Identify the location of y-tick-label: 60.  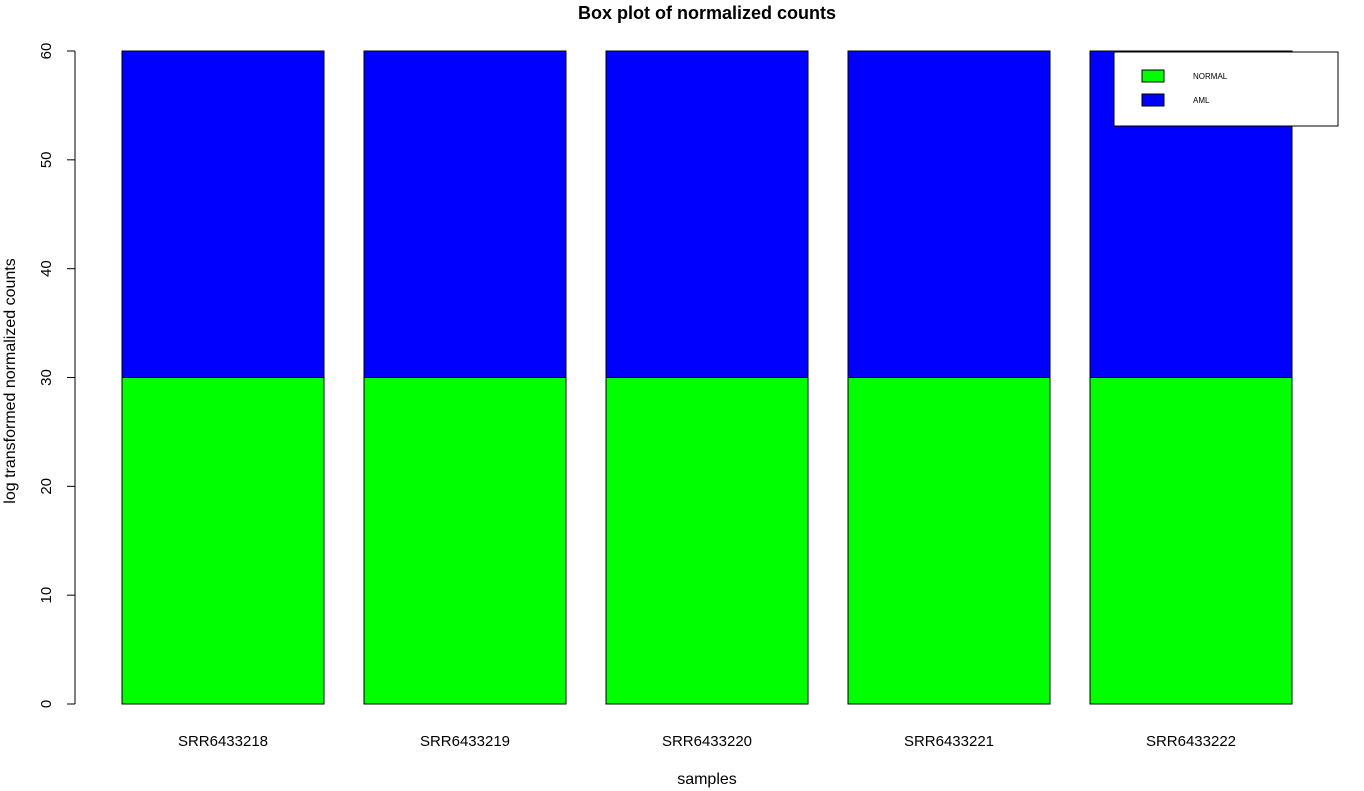
(46, 51).